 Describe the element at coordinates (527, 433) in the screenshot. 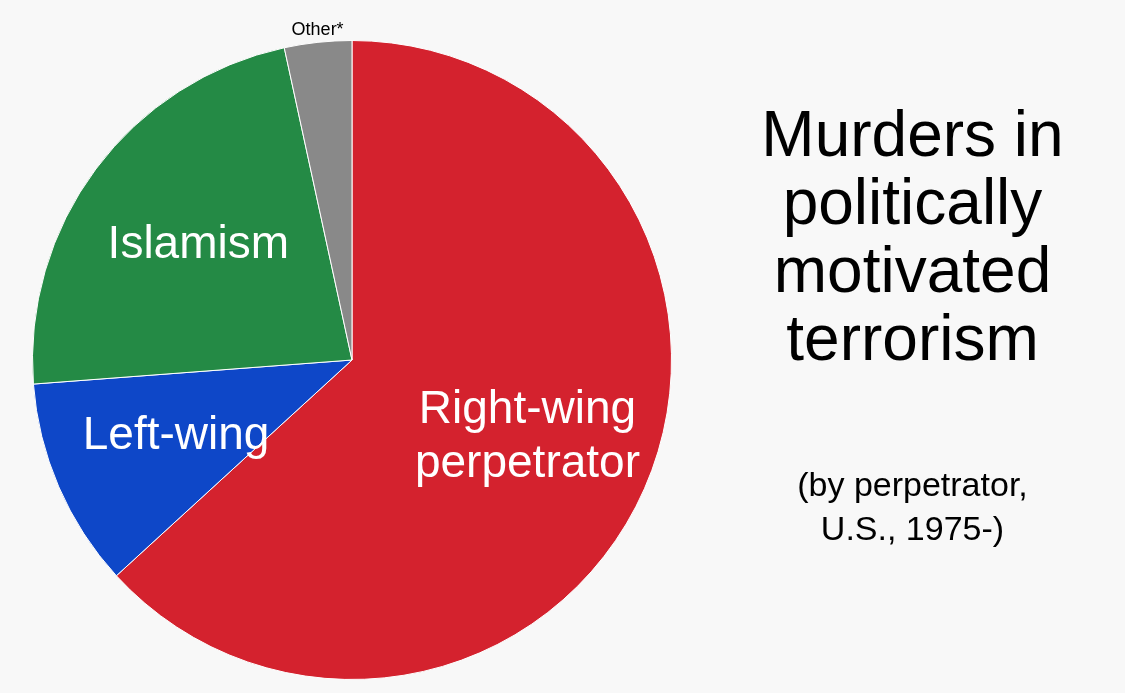

I see `slice-label: Right-wing perpetrator` at that location.